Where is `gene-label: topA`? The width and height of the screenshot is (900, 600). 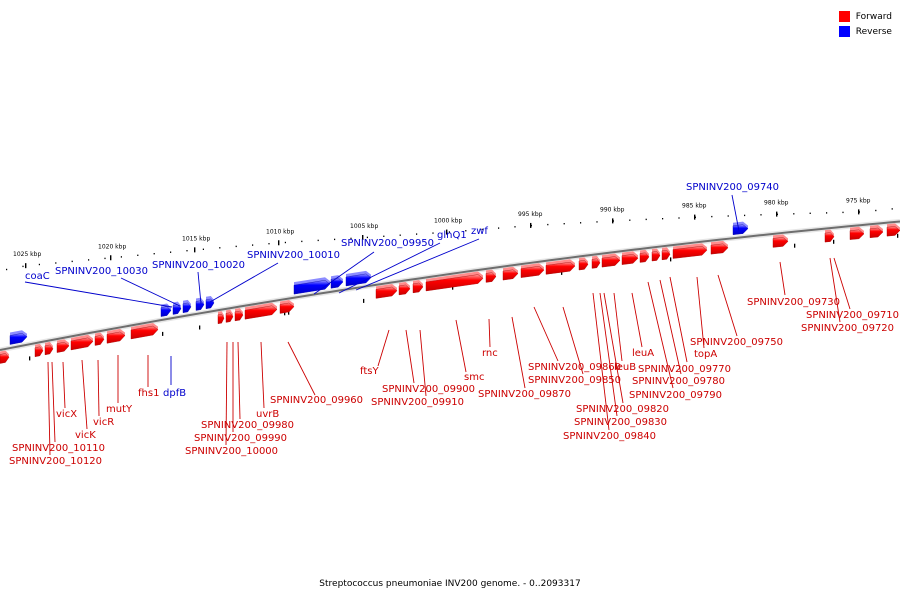
gene-label: topA is located at coordinates (705, 354).